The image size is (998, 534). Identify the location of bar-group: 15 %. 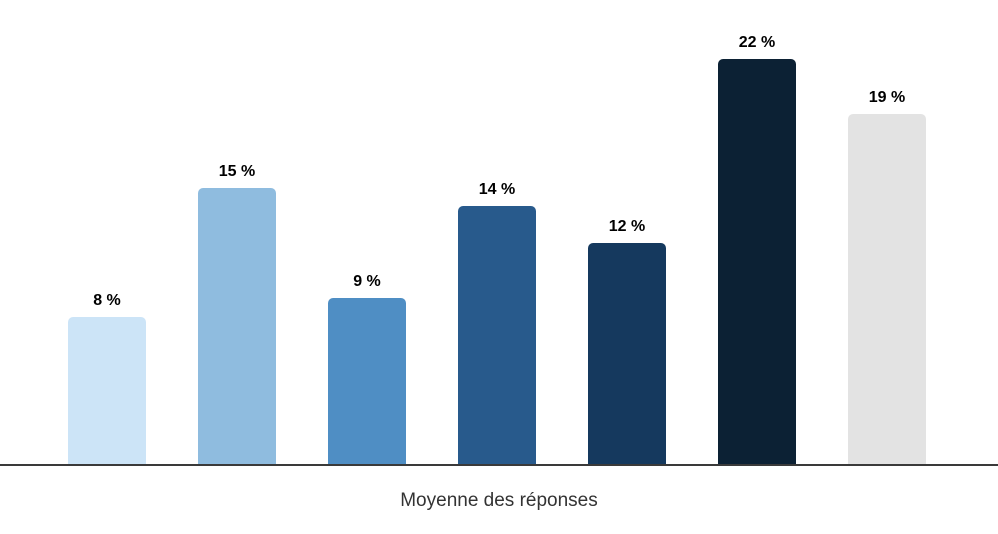
(237, 313).